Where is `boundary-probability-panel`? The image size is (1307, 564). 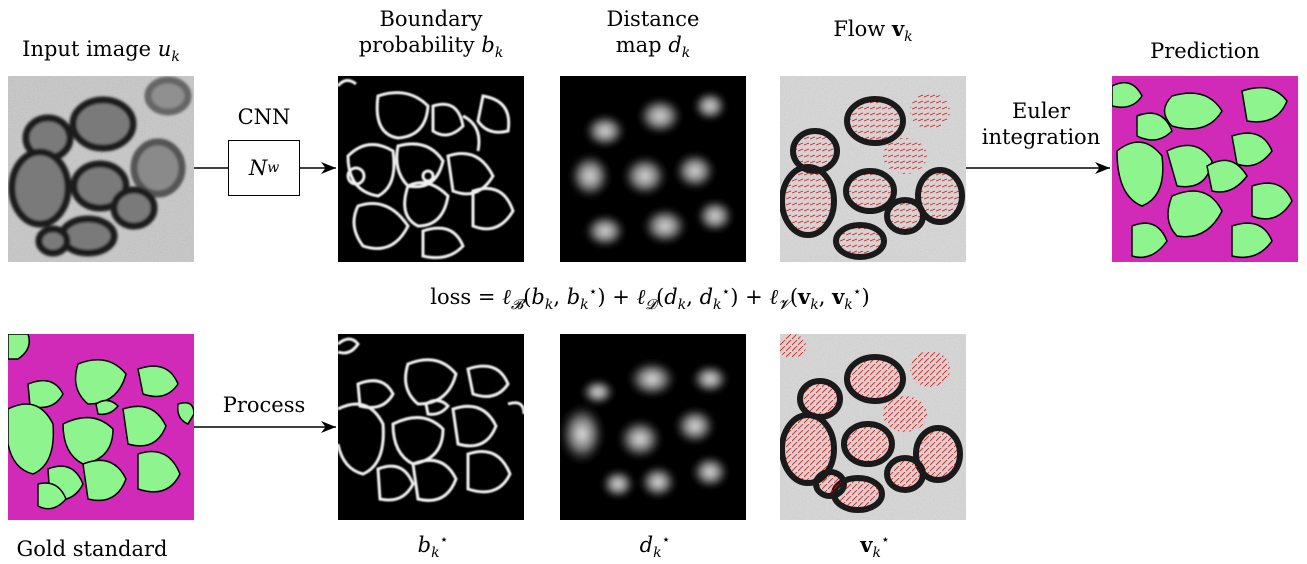
boundary-probability-panel is located at coordinates (431, 169).